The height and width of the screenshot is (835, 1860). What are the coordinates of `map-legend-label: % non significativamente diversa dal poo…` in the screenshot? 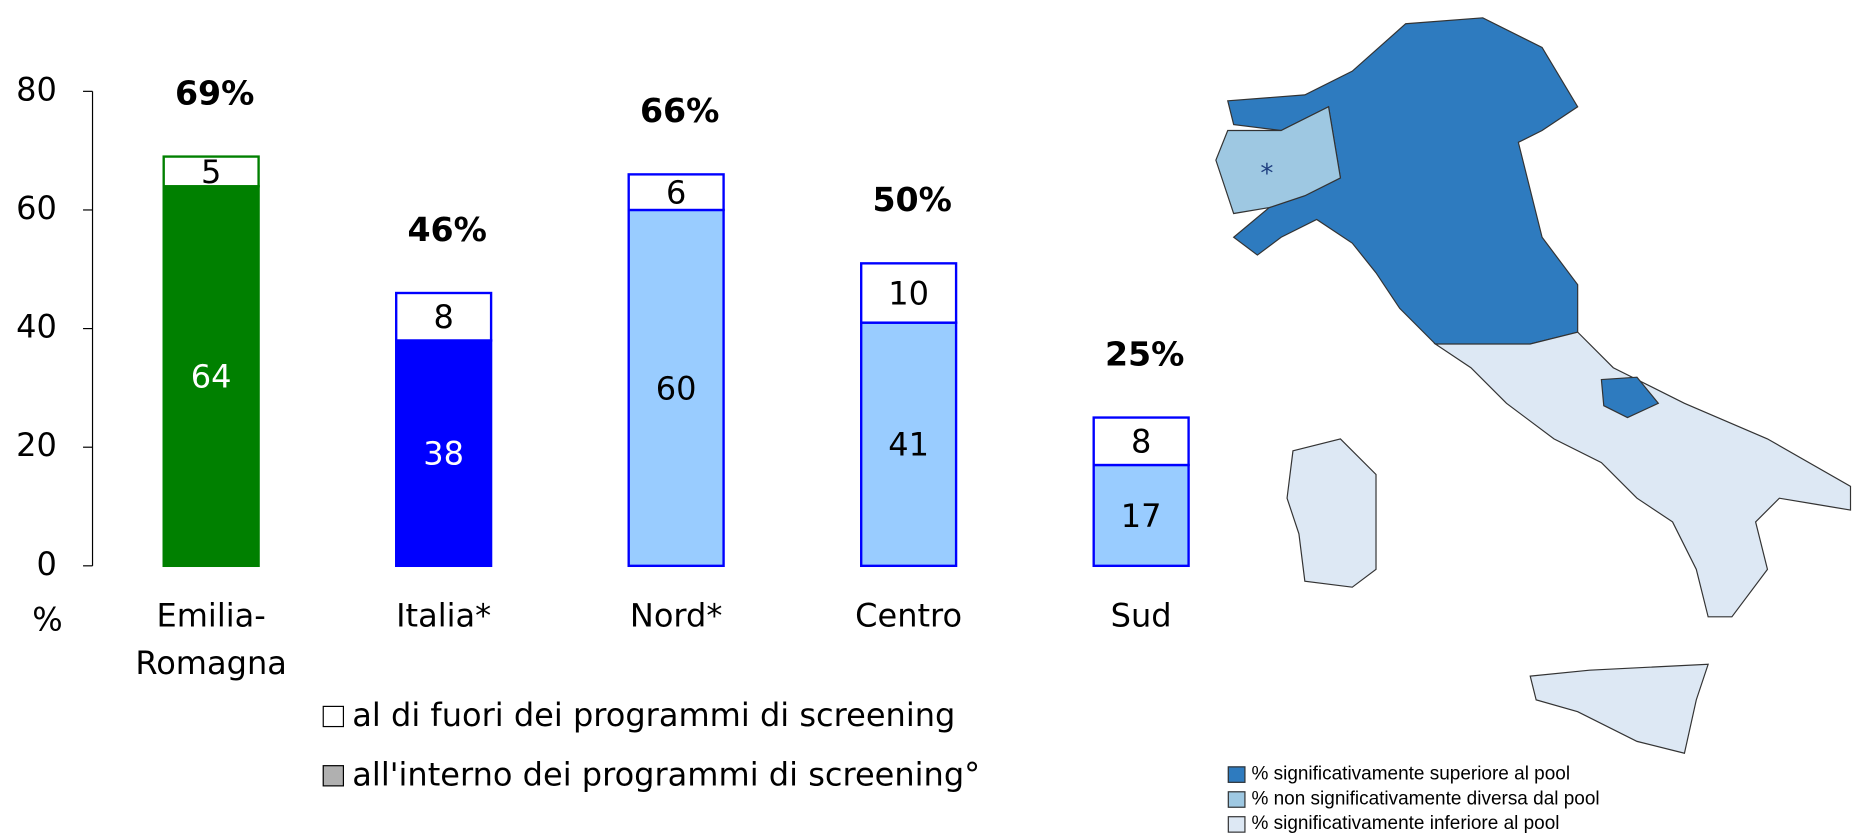 It's located at (1425, 799).